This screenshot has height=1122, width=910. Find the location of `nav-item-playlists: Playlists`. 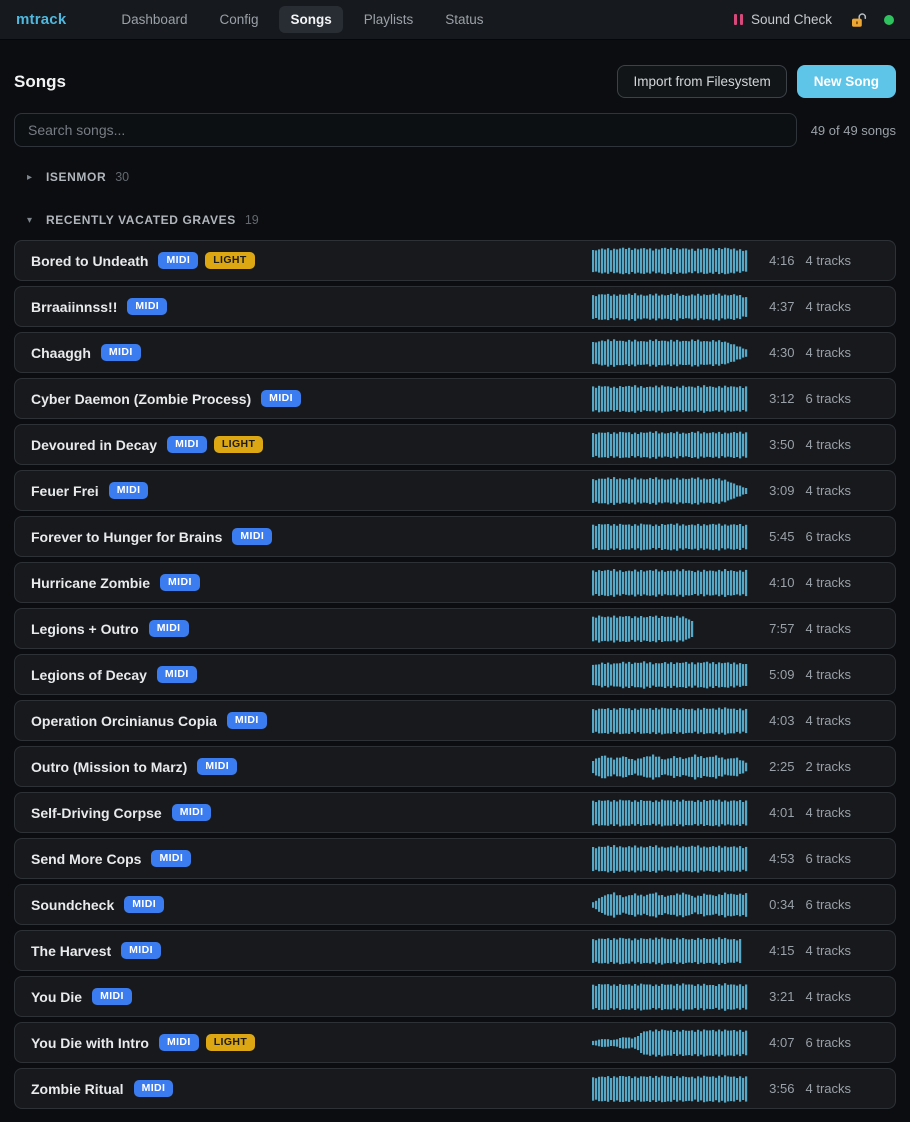

nav-item-playlists: Playlists is located at coordinates (388, 19).